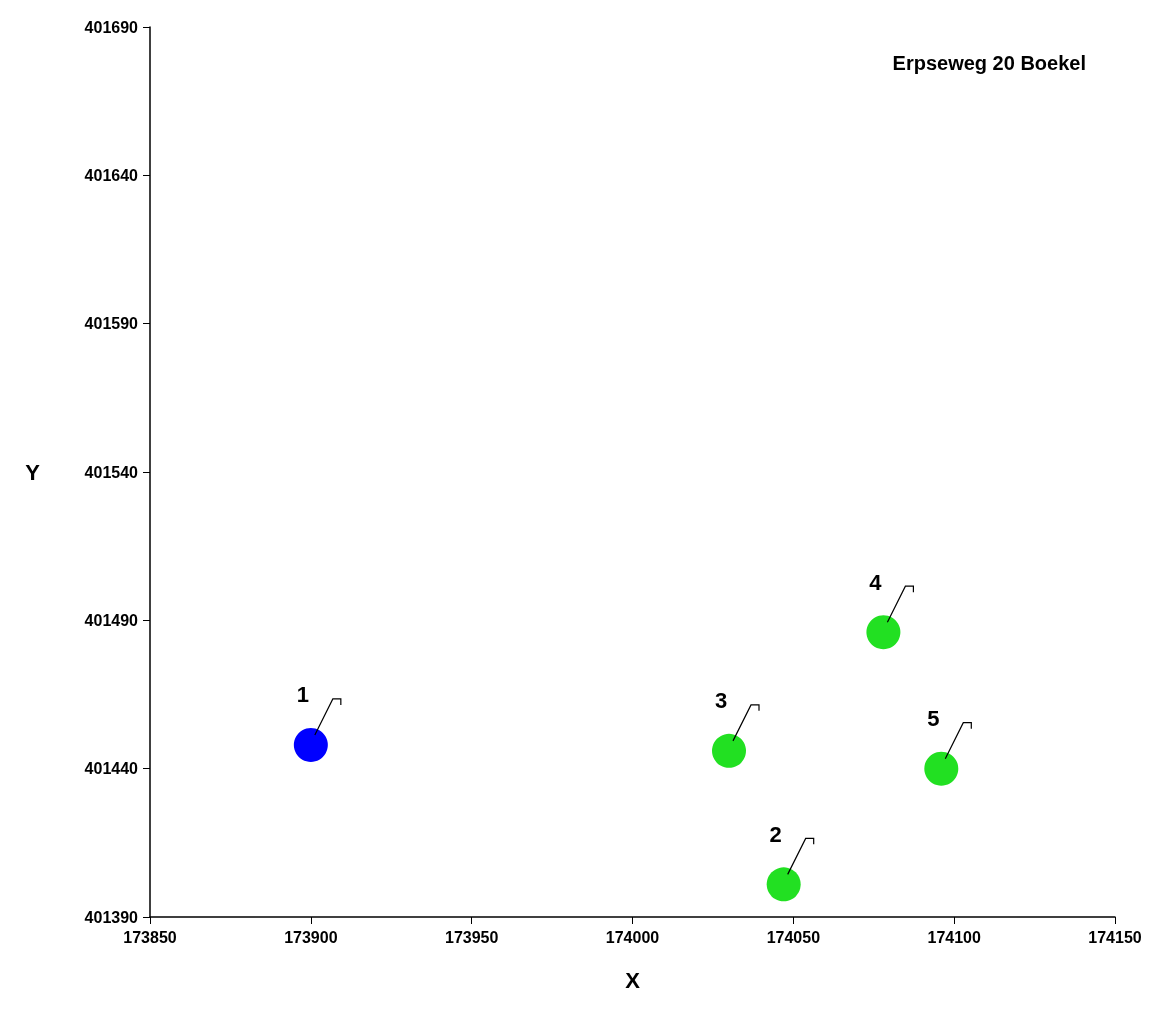 Image resolution: width=1161 pixels, height=1012 pixels. Describe the element at coordinates (933, 719) in the screenshot. I see `annotation: 5` at that location.